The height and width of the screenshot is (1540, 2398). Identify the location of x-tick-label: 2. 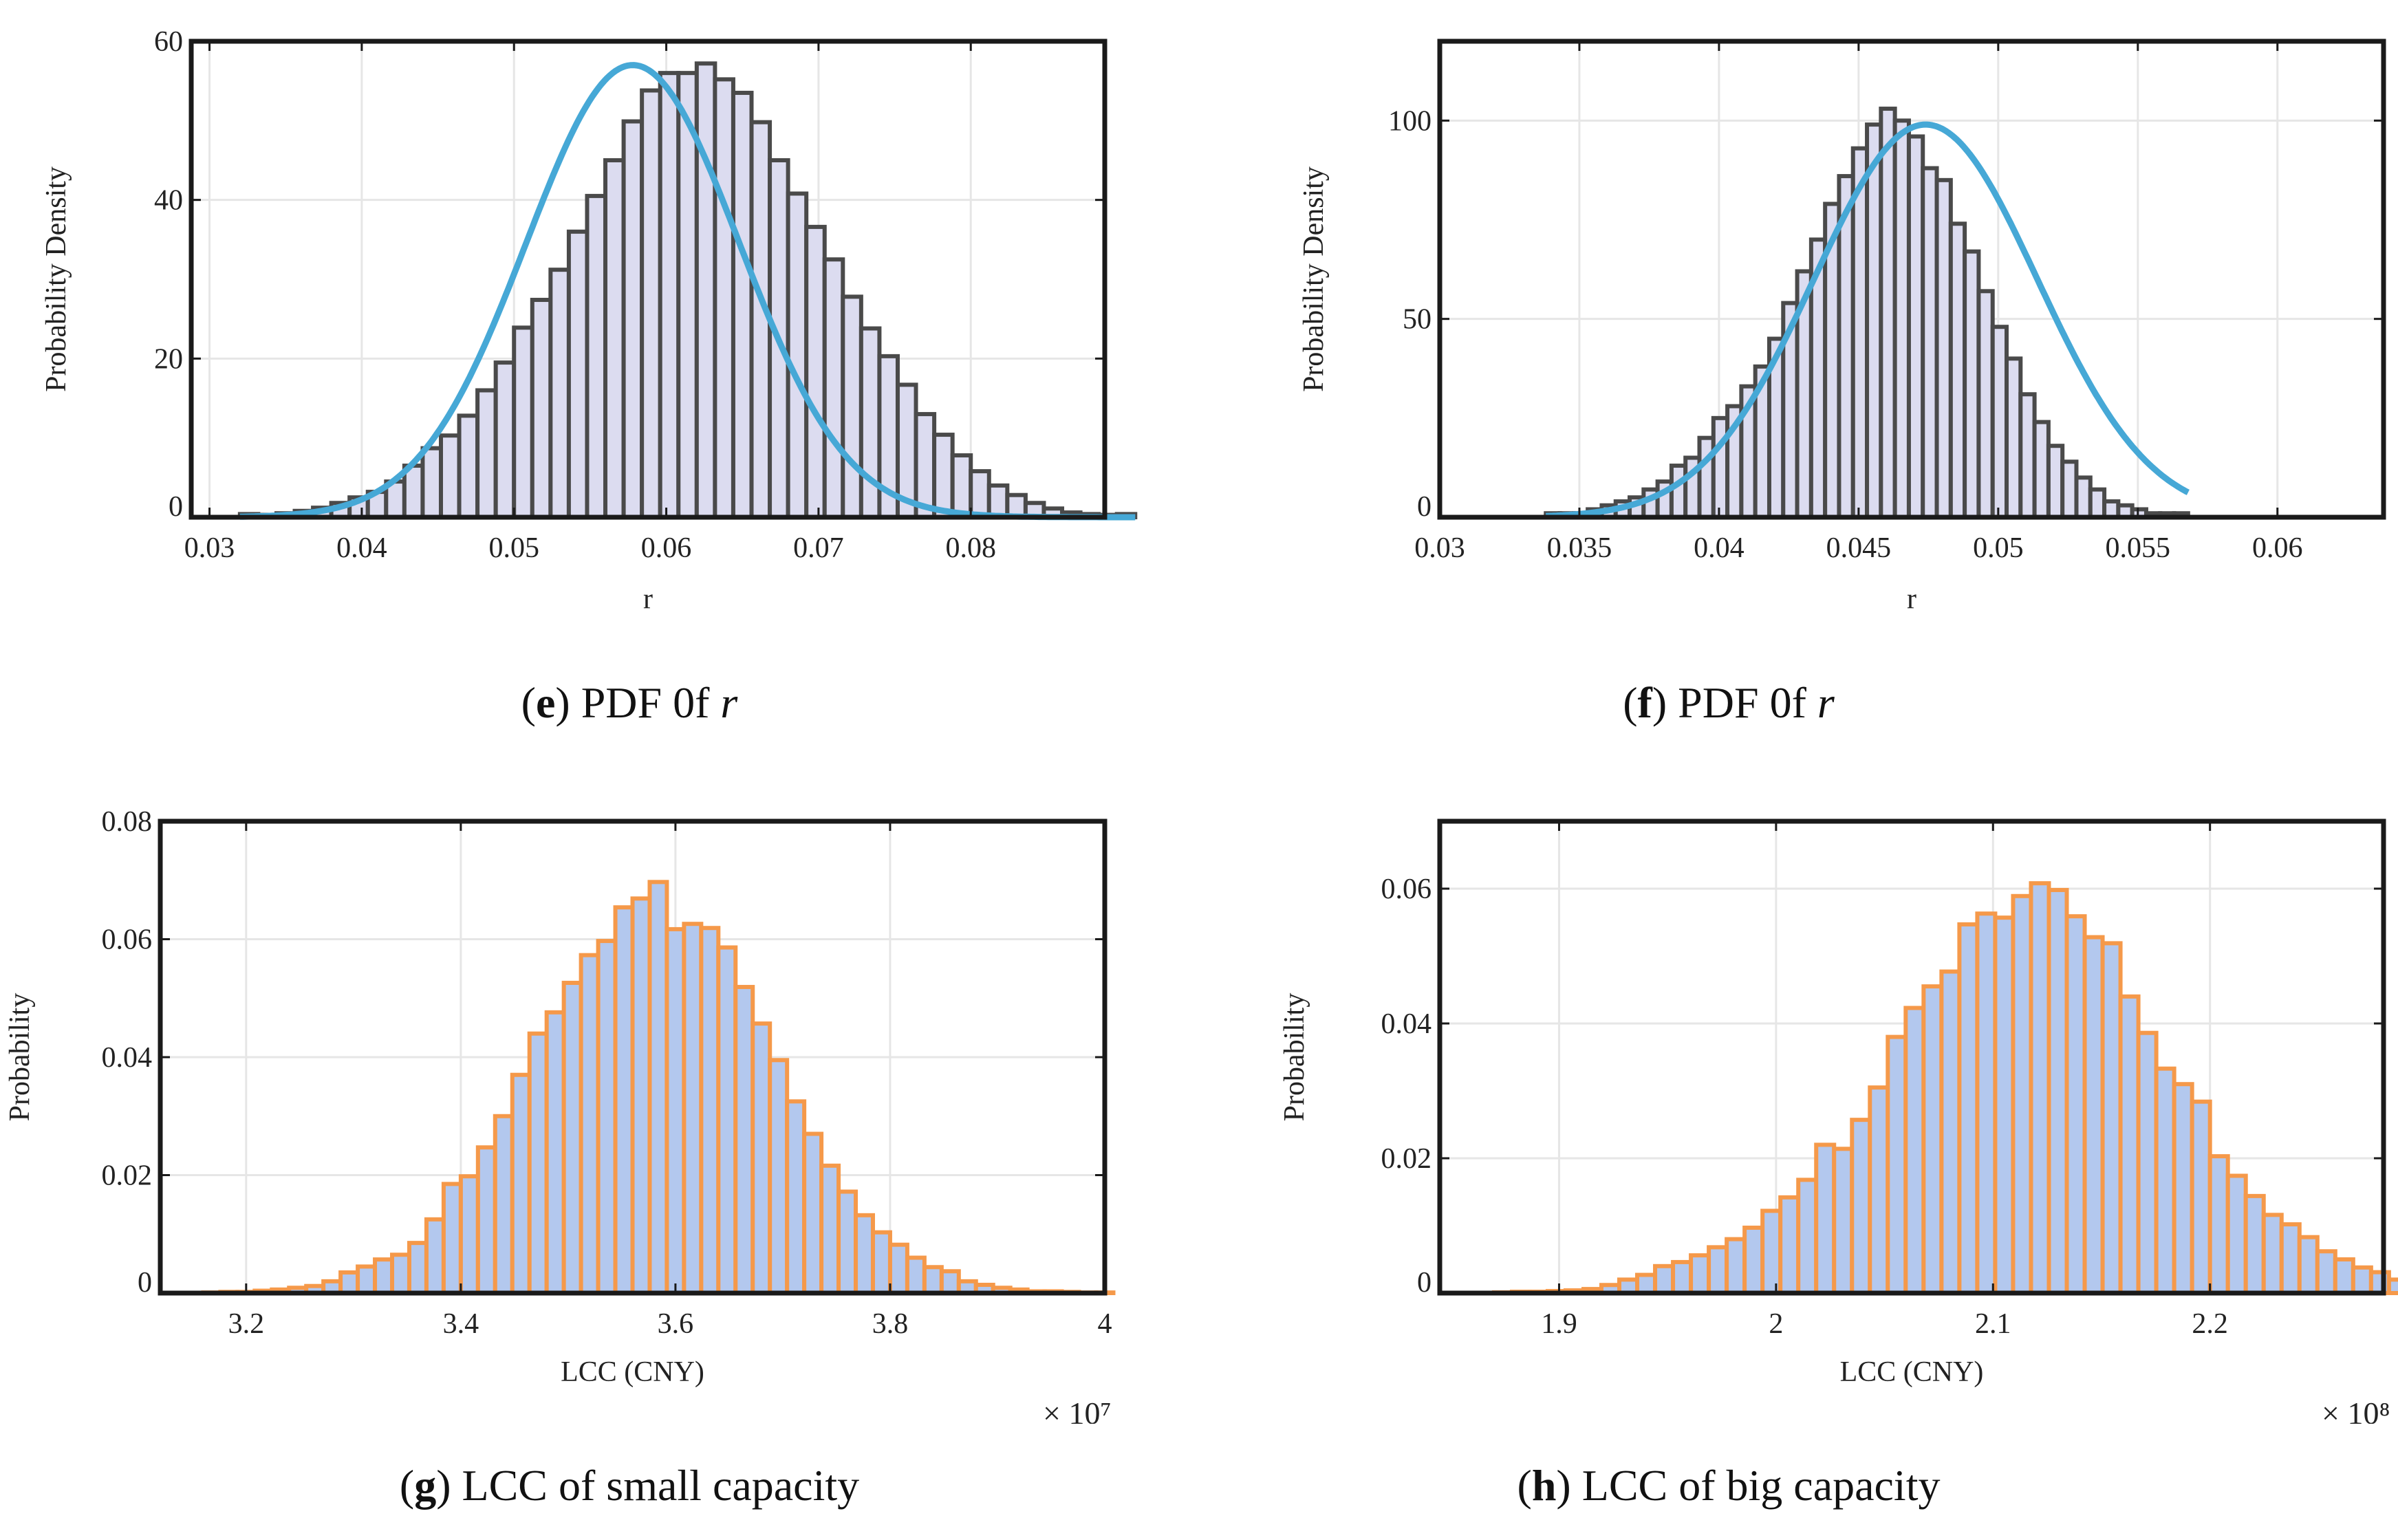
(1776, 1324).